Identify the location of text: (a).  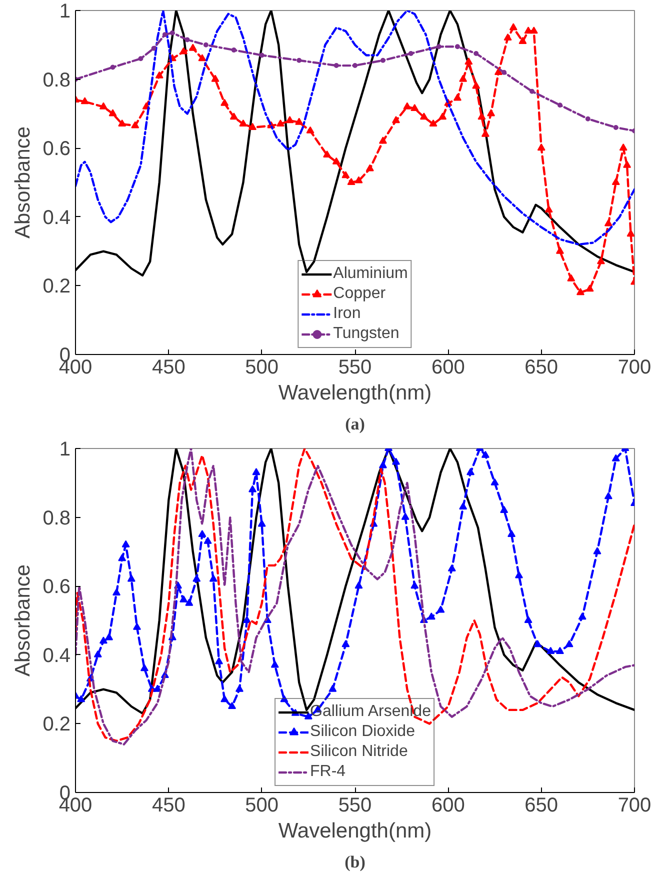
(355, 424).